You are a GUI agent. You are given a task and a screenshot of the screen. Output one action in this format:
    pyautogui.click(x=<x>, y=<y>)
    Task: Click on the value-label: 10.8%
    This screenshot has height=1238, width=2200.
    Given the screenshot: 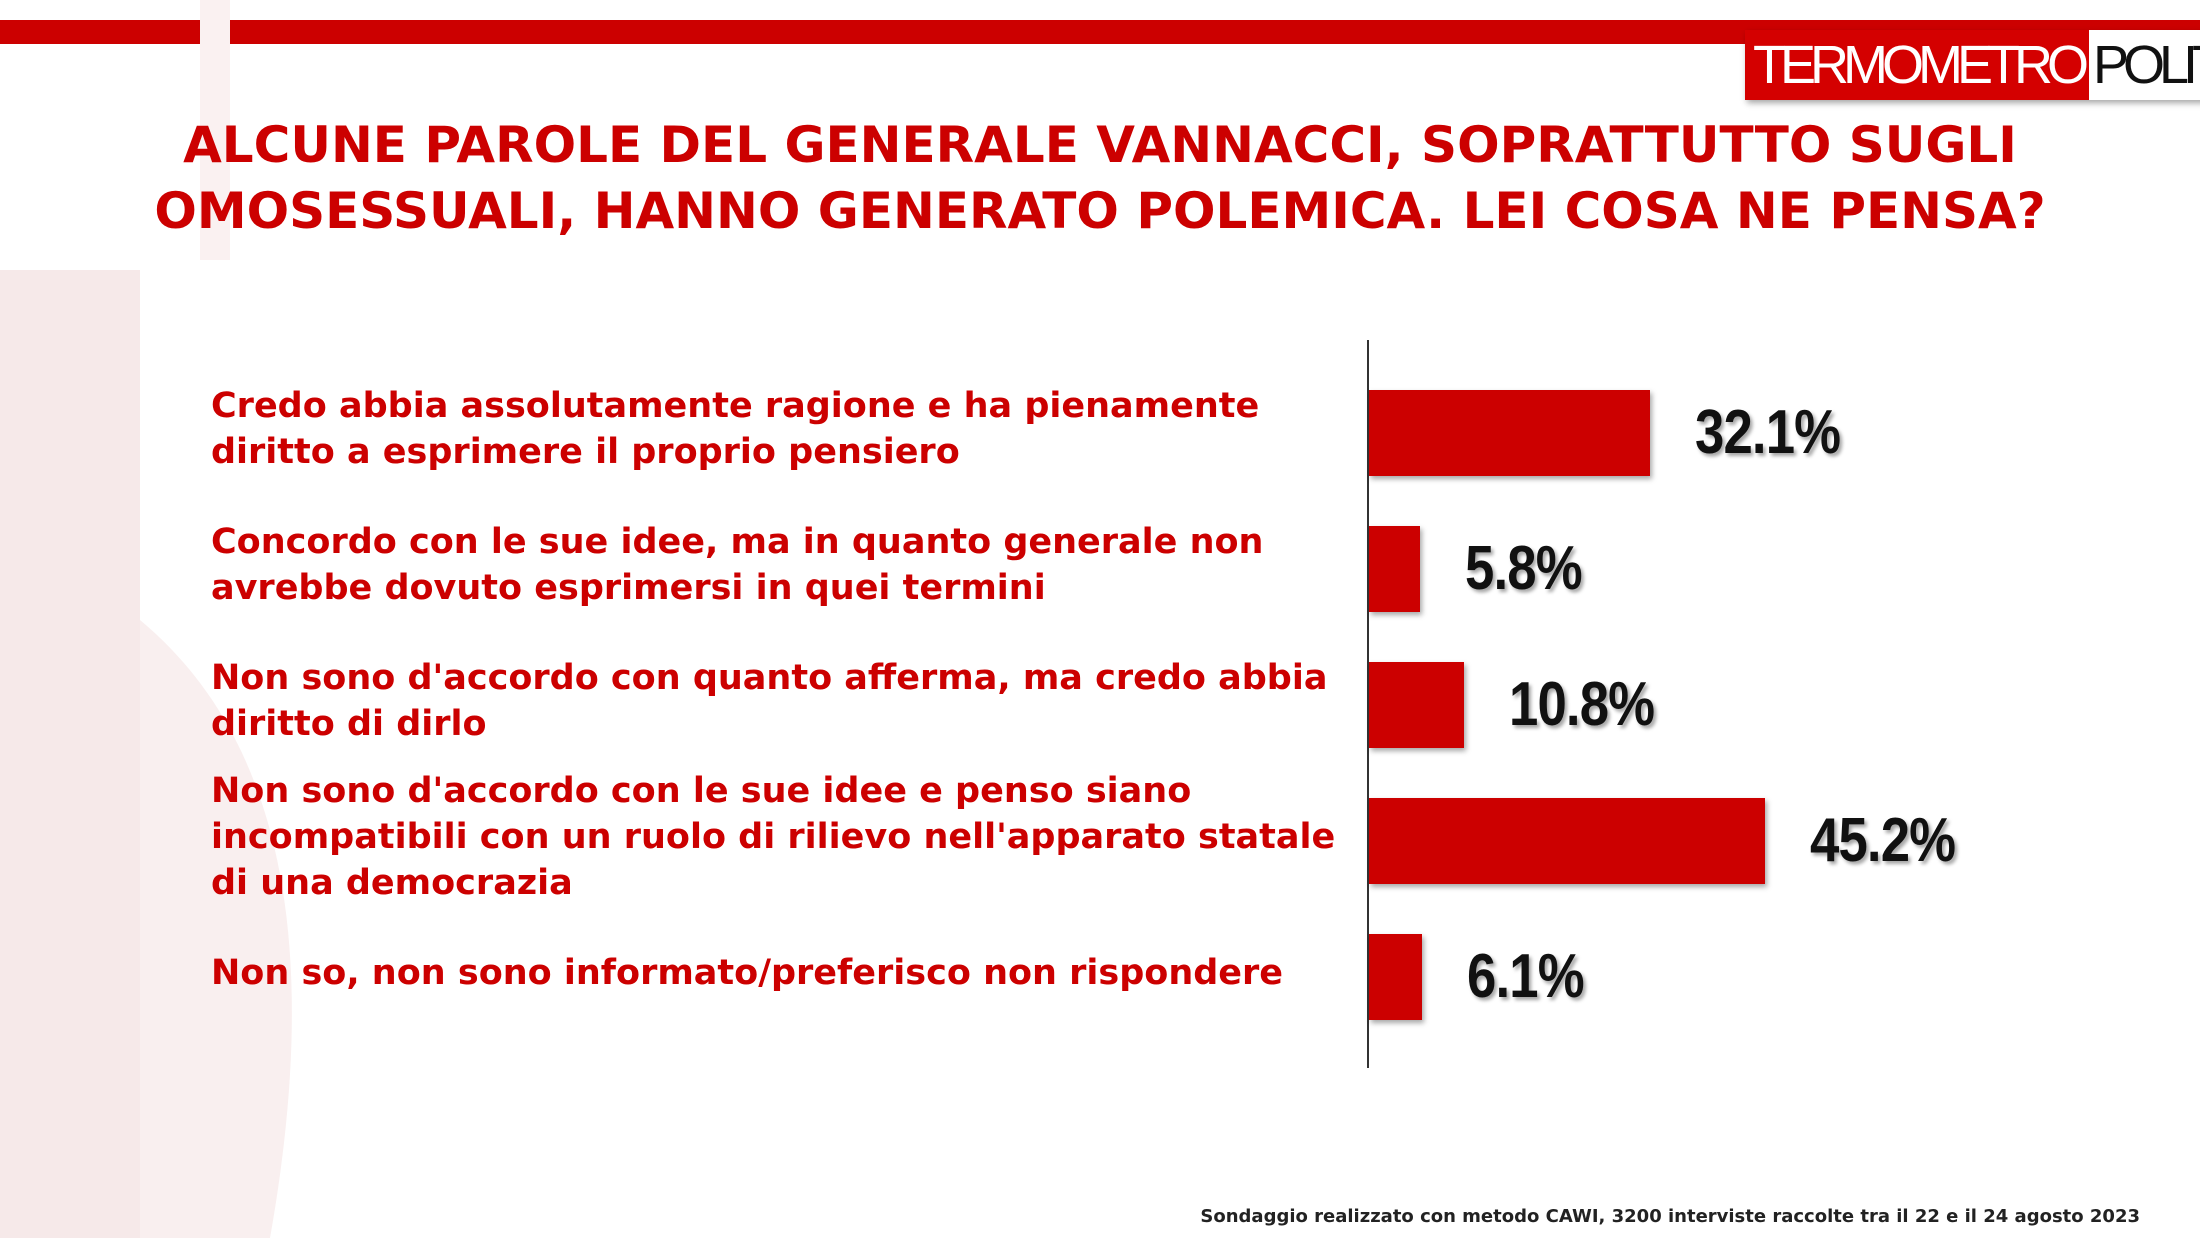 What is the action you would take?
    pyautogui.click(x=1581, y=704)
    